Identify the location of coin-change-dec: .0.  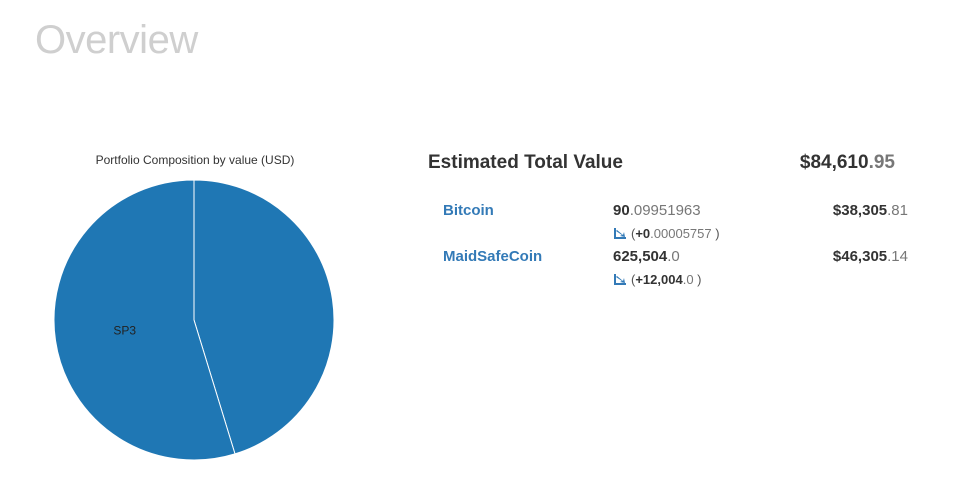
(688, 279).